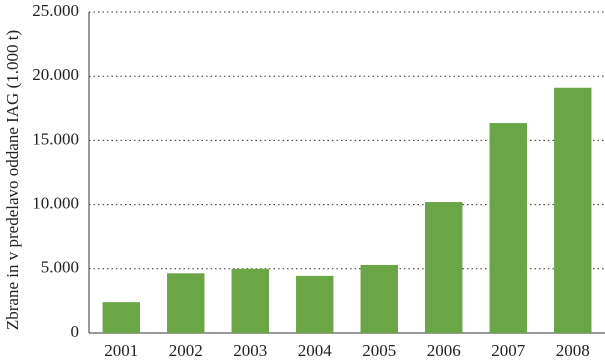  What do you see at coordinates (444, 350) in the screenshot?
I see `x-tick-label: 2006` at bounding box center [444, 350].